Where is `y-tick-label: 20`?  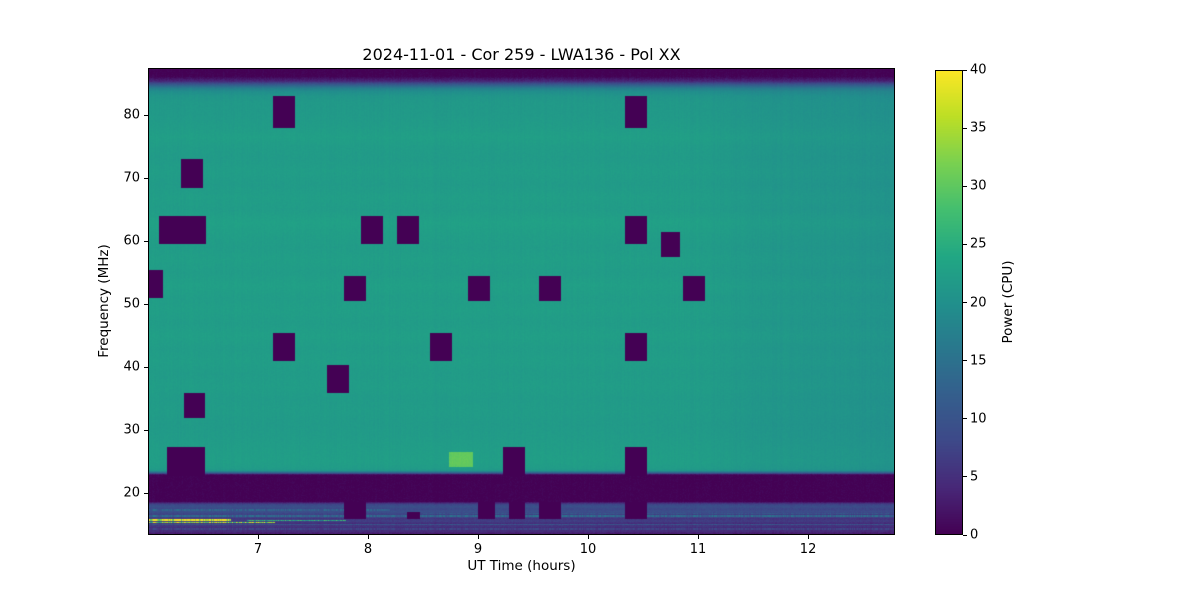
y-tick-label: 20 is located at coordinates (131, 493).